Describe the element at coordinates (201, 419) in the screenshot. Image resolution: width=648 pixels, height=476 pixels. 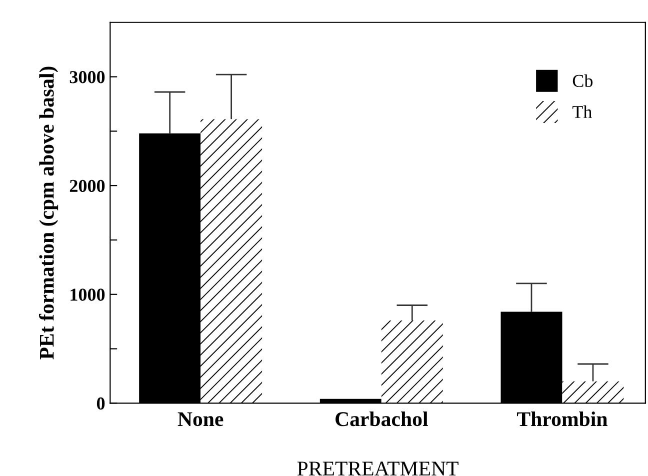
I see `x-tick-label: None` at that location.